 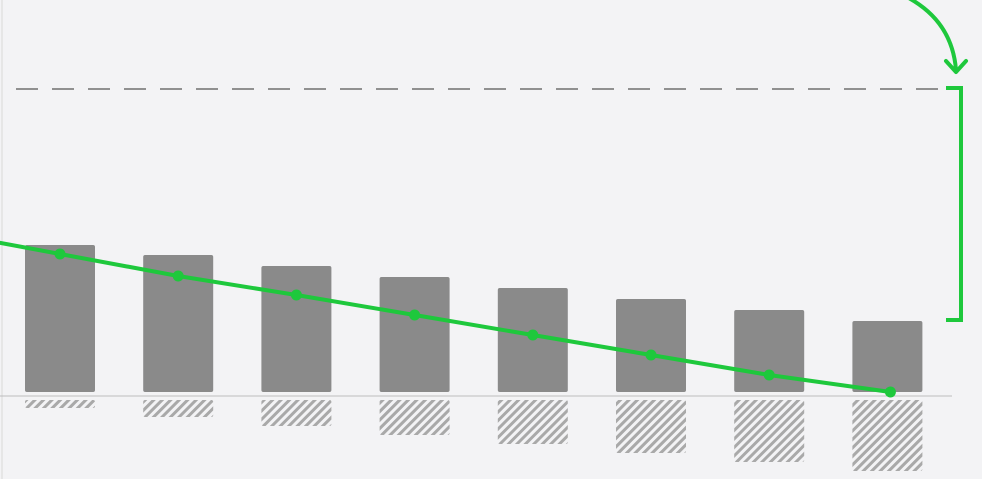 I want to click on negative-bars, so click(x=474, y=435).